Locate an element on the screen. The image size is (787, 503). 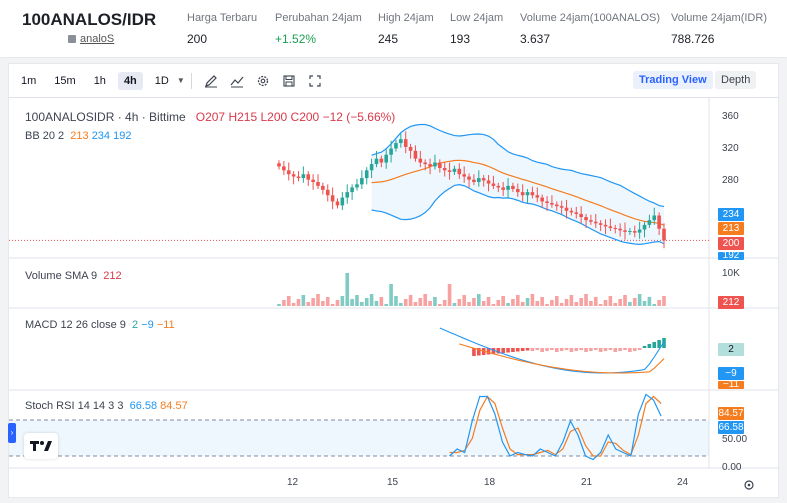
save-icon is located at coordinates (289, 81).